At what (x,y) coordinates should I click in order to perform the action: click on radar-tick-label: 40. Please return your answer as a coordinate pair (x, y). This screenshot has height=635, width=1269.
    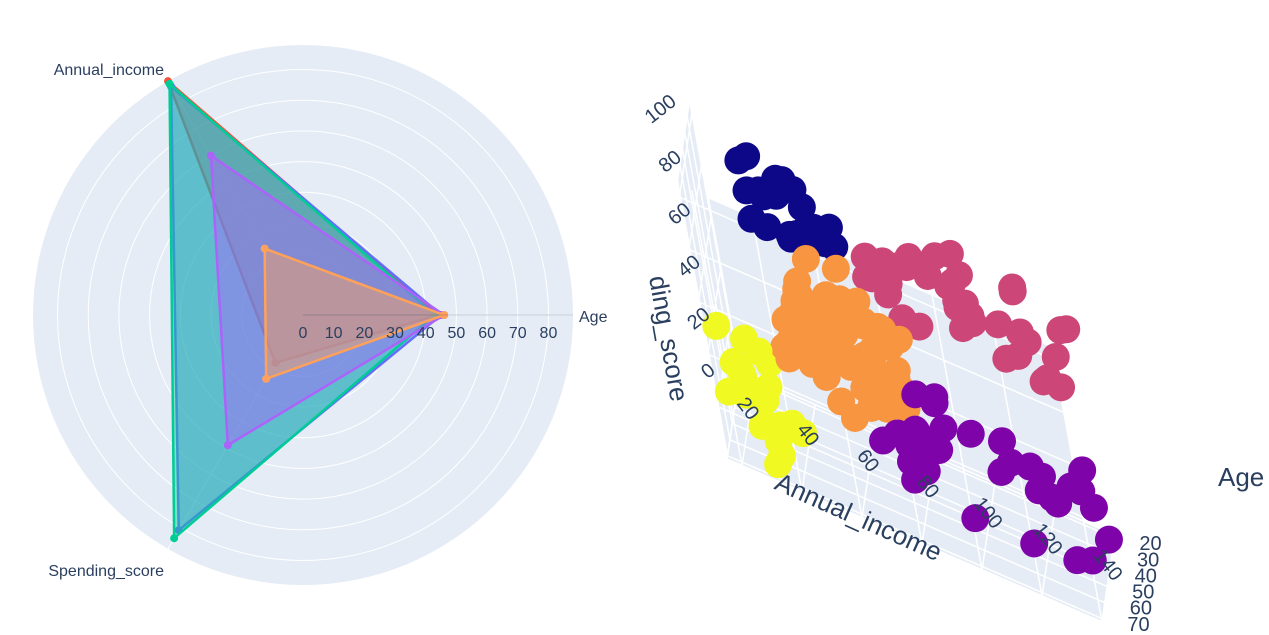
    Looking at the image, I should click on (426, 333).